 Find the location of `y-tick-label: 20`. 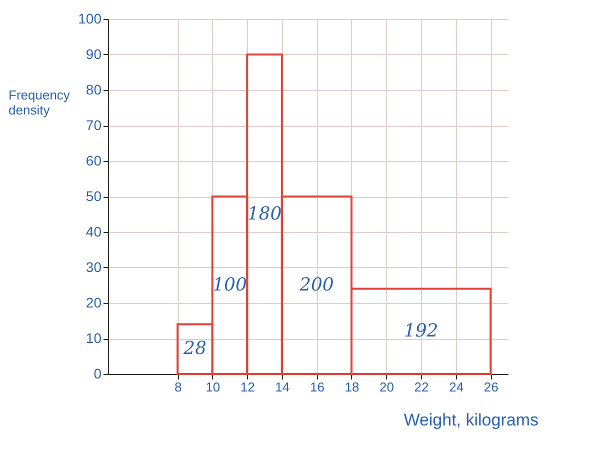

y-tick-label: 20 is located at coordinates (94, 302).